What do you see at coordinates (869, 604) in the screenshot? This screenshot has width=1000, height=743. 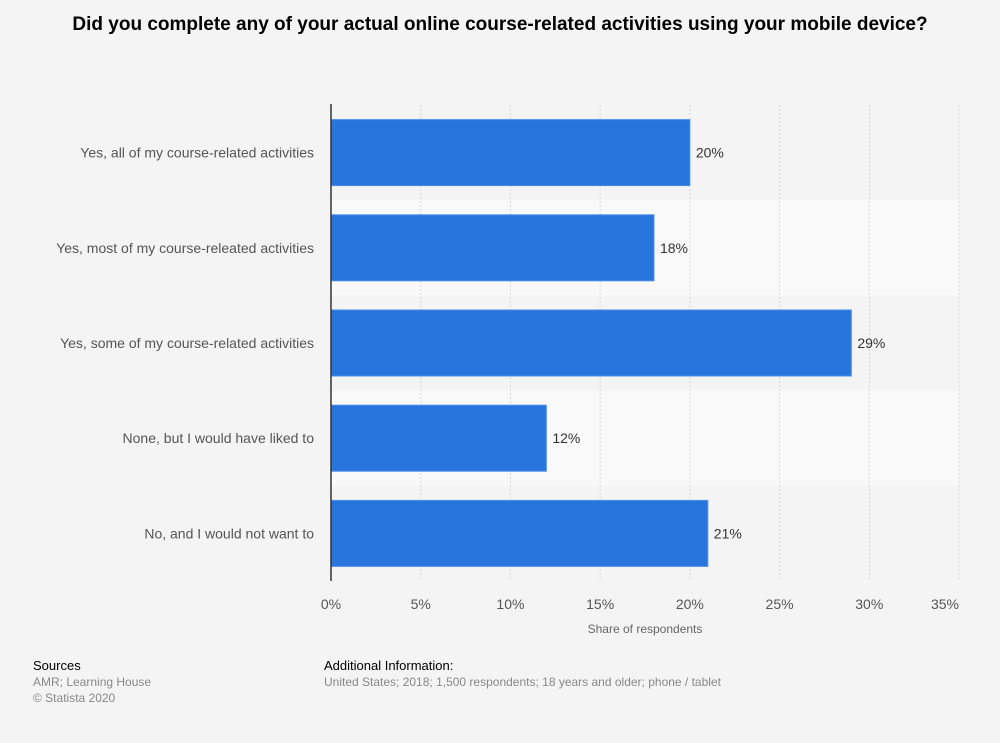 I see `x-tick-label: 30%` at bounding box center [869, 604].